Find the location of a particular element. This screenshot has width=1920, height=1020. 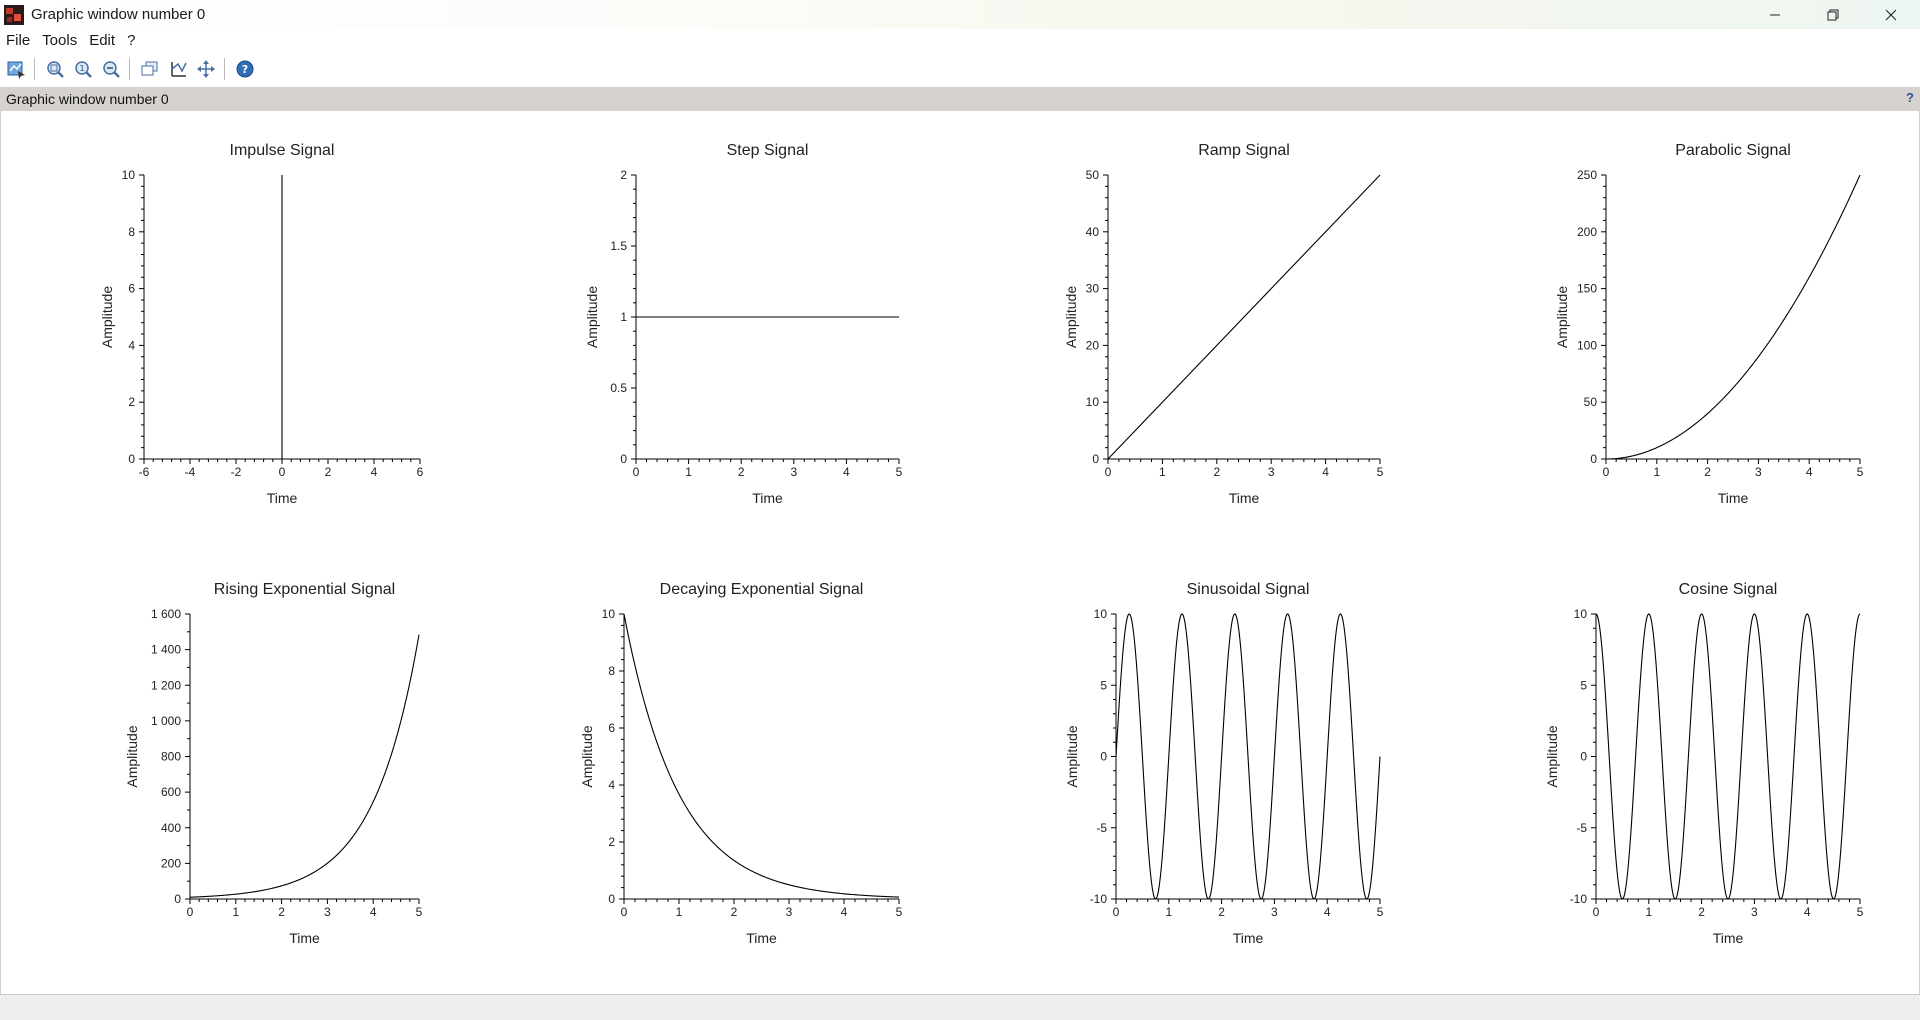

zoom-out-button is located at coordinates (110, 69).